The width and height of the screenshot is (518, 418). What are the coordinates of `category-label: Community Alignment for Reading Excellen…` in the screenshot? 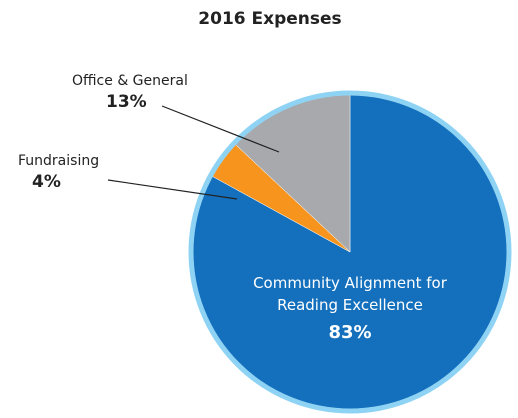 It's located at (350, 294).